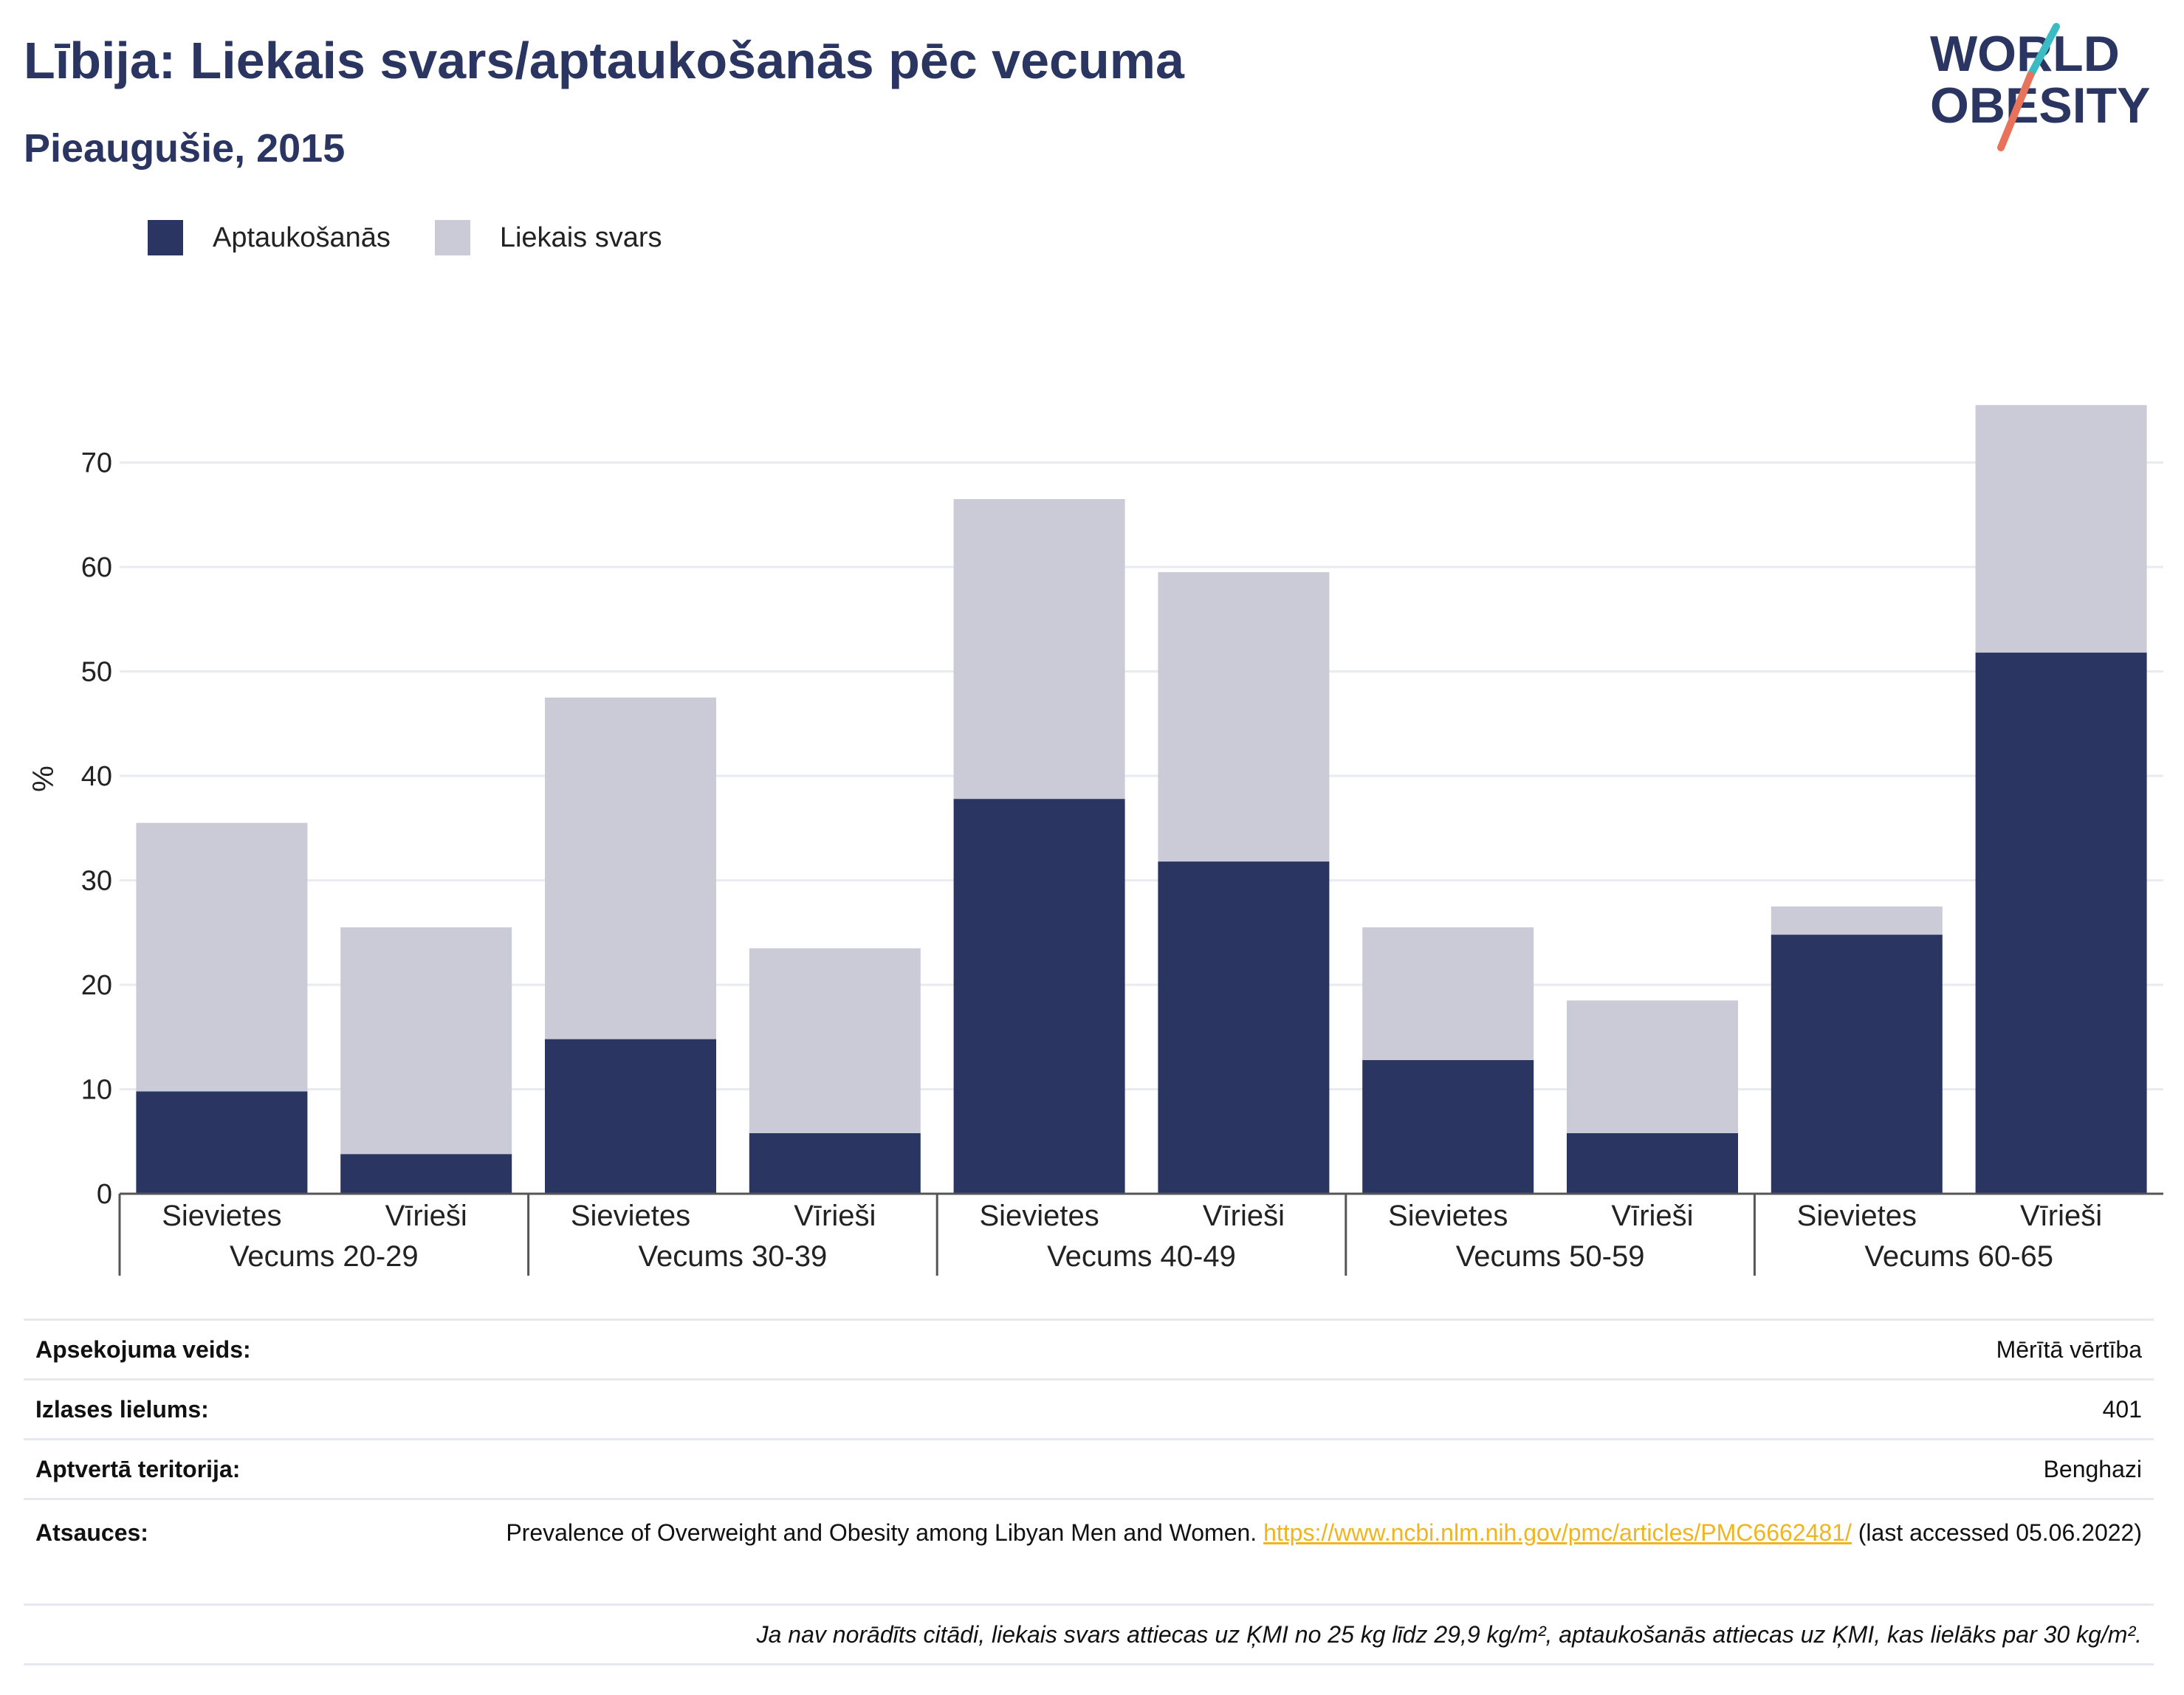 The height and width of the screenshot is (1695, 2184). I want to click on group-label: Vecums 60-65, so click(1959, 1256).